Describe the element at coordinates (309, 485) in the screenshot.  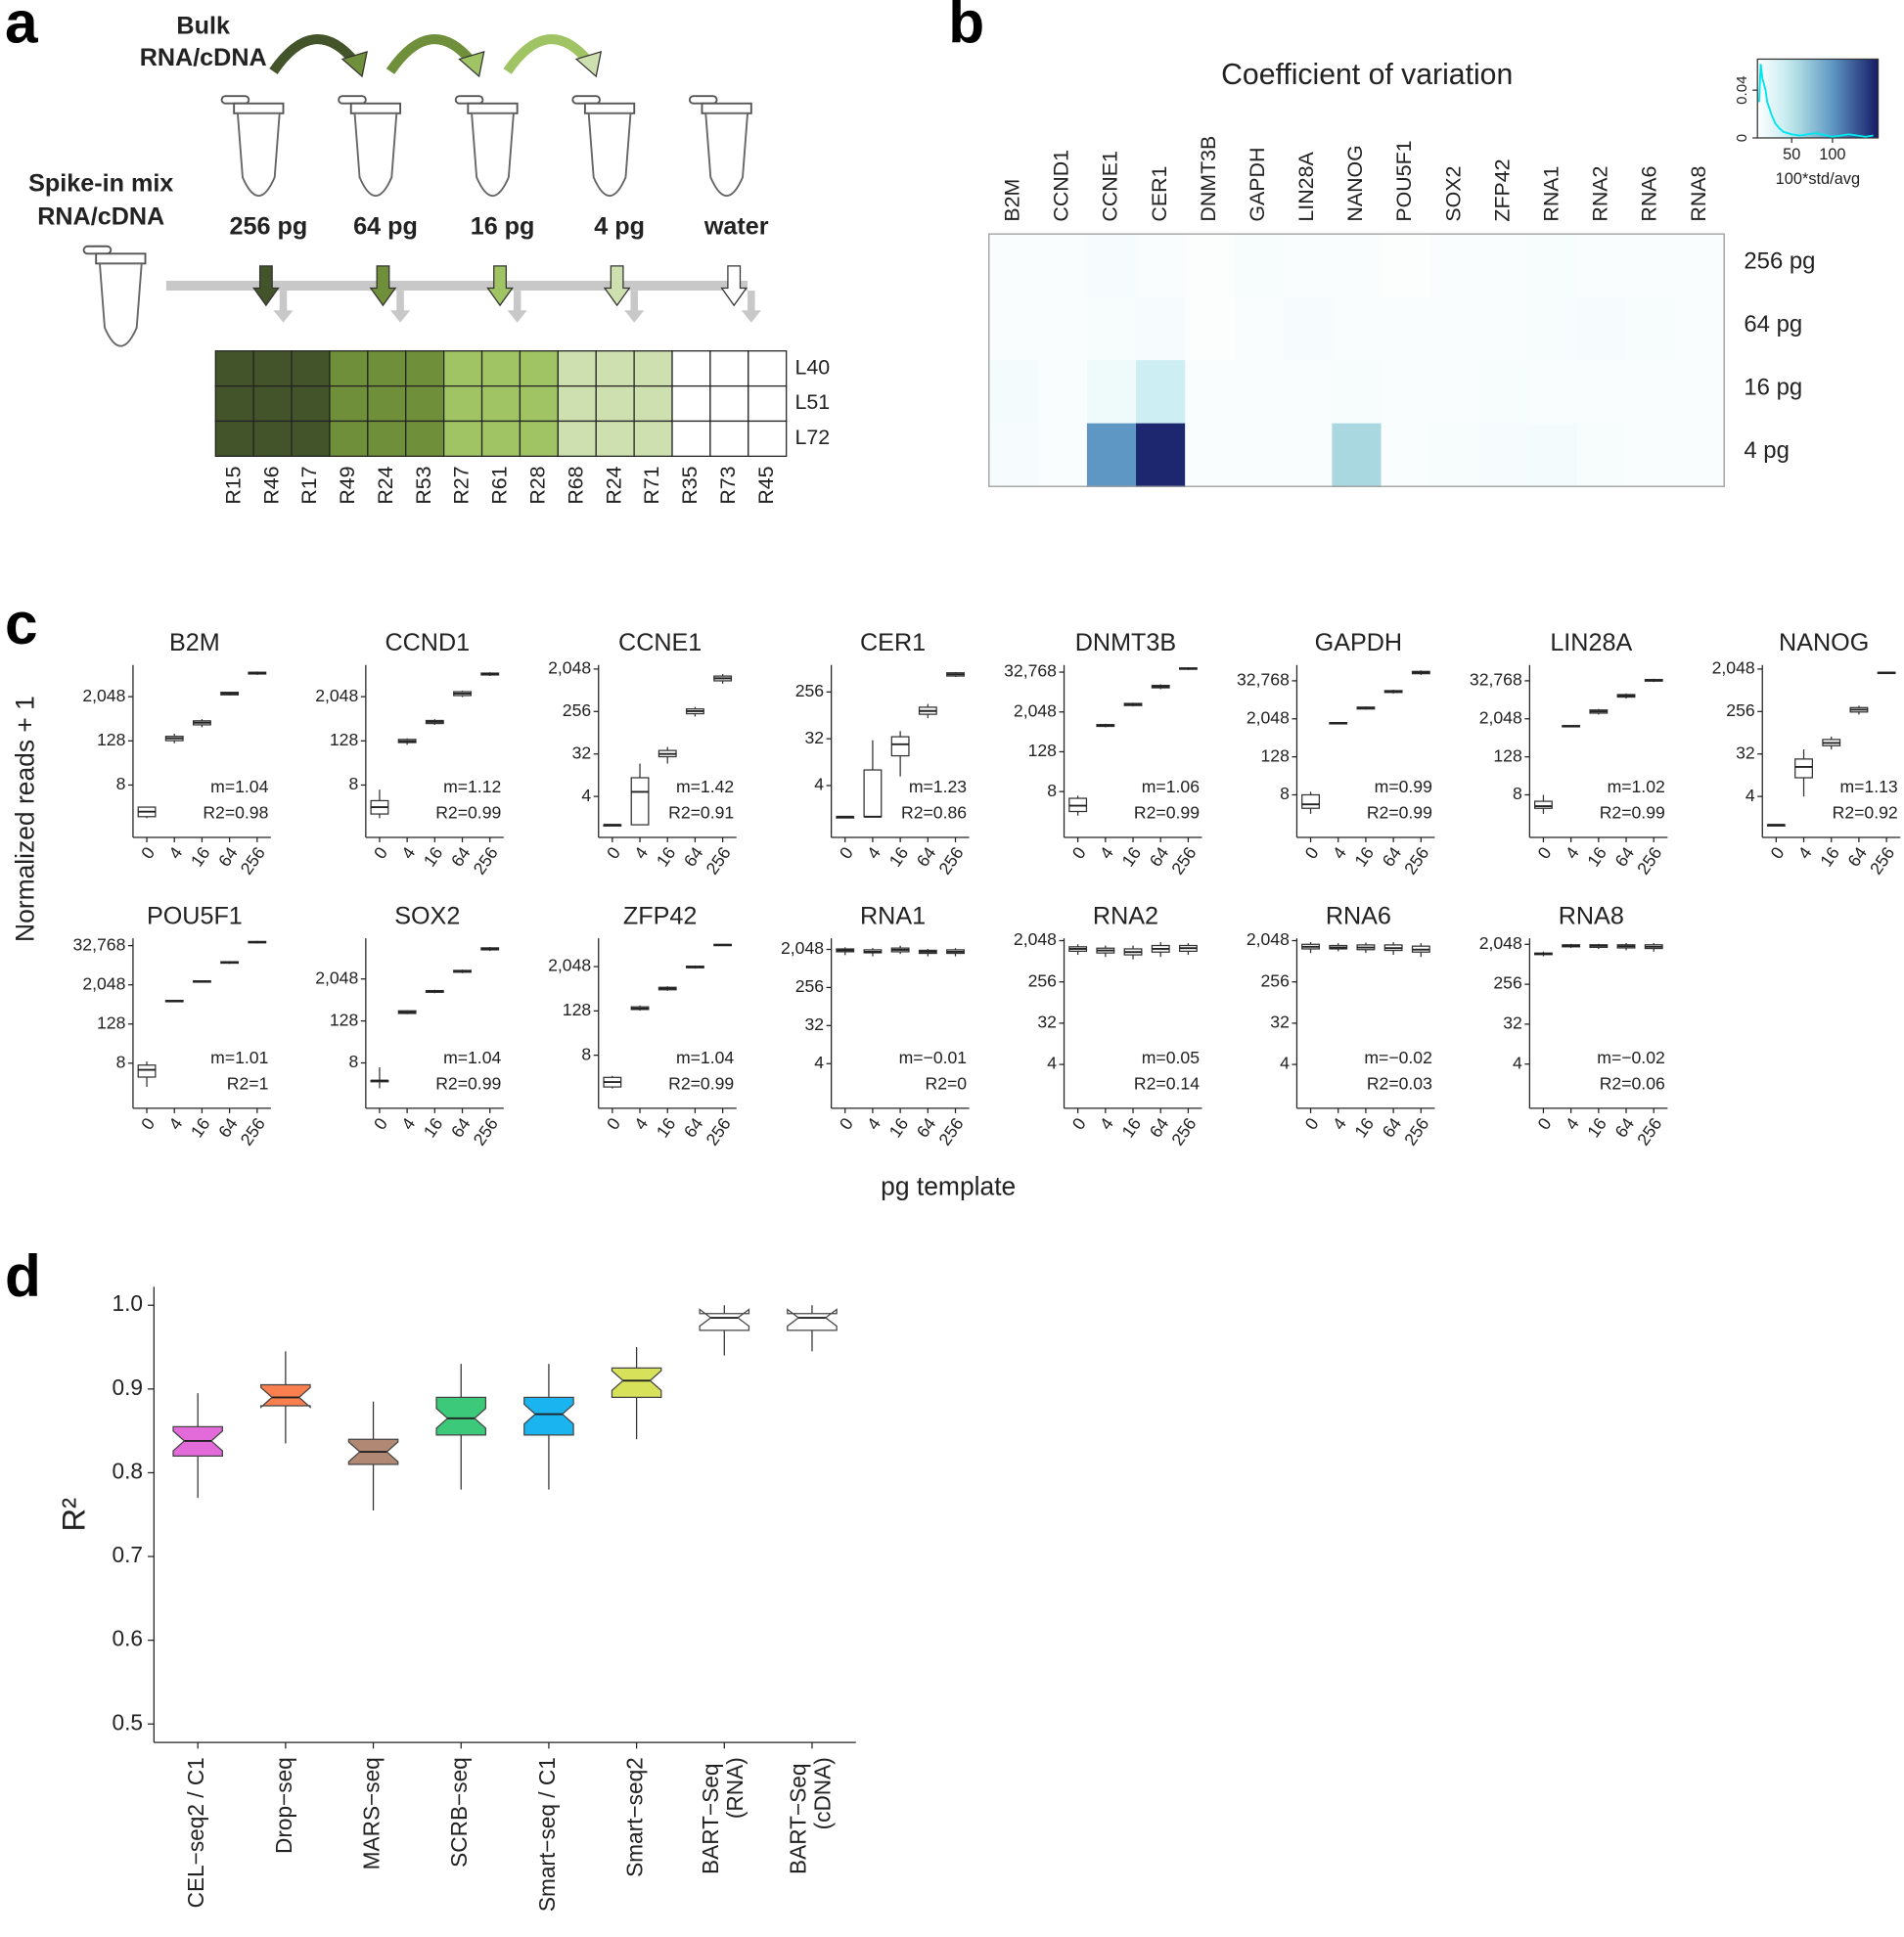
I see `column-label: R17` at that location.